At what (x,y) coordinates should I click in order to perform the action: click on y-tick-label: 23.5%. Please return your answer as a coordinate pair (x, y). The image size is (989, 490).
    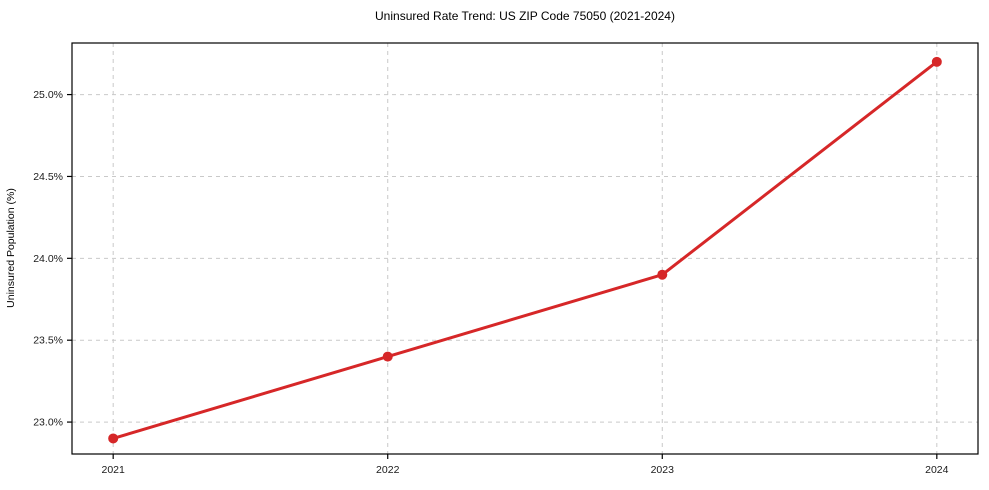
    Looking at the image, I should click on (48, 341).